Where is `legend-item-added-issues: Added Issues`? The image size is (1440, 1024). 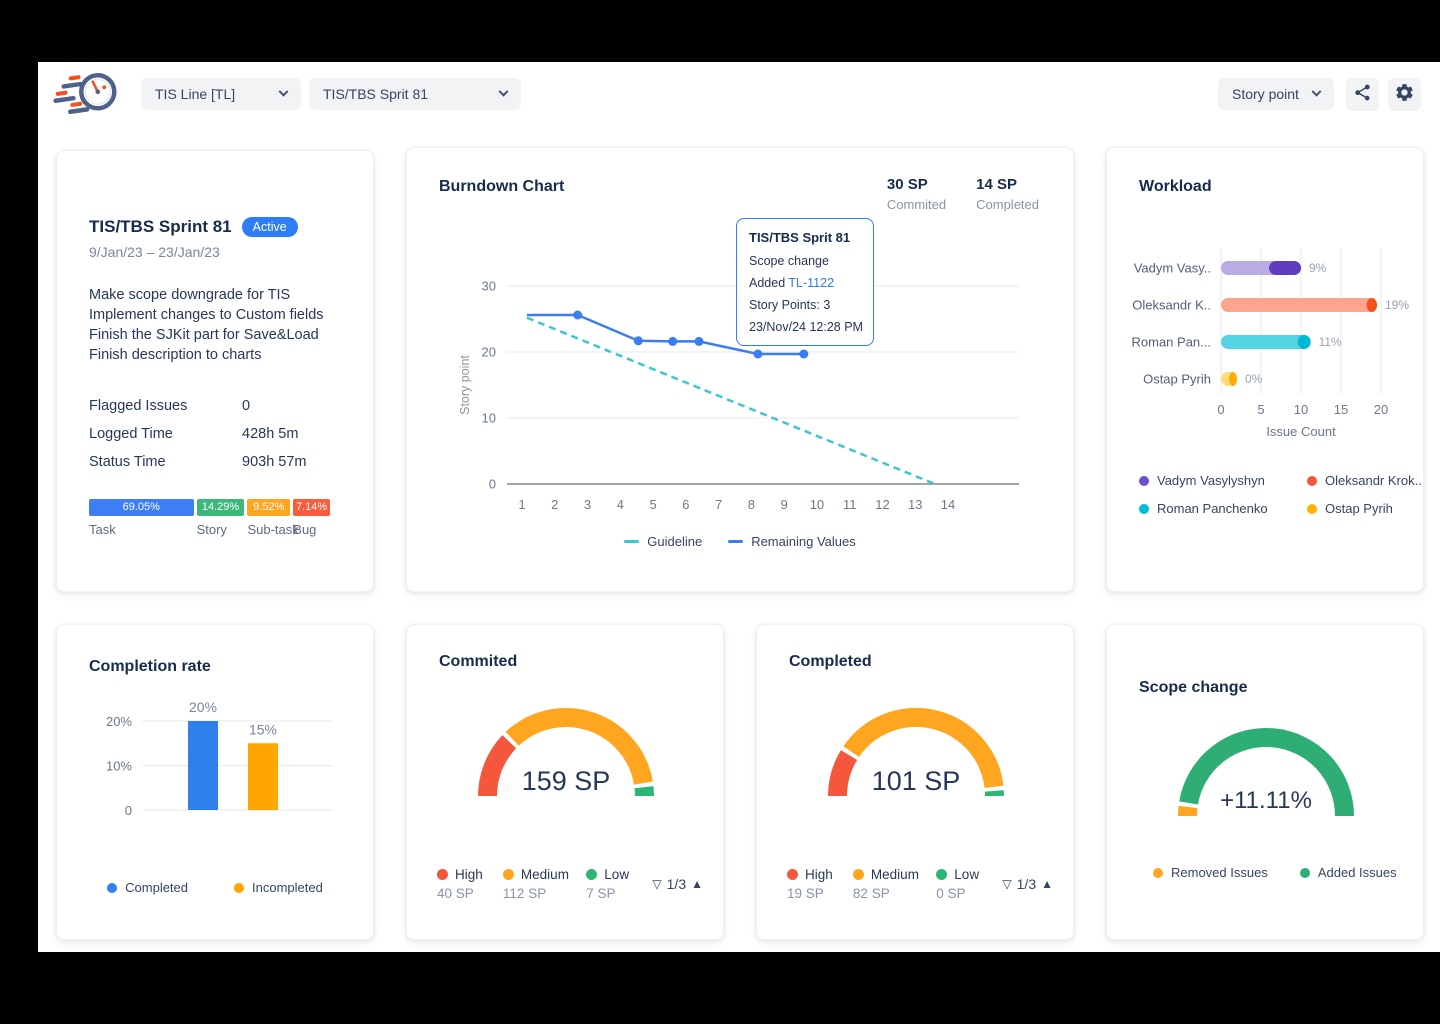
legend-item-added-issues: Added Issues is located at coordinates (1348, 872).